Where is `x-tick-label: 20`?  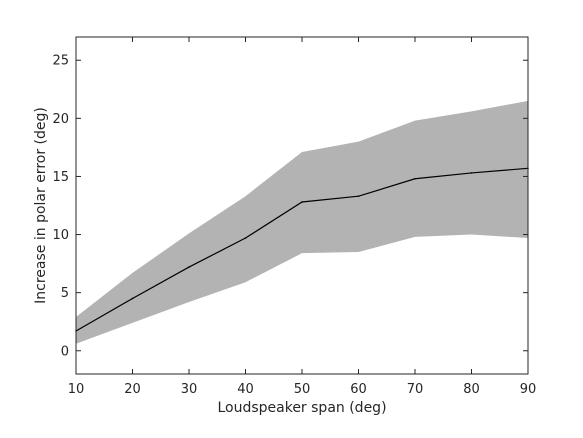
x-tick-label: 20 is located at coordinates (132, 389).